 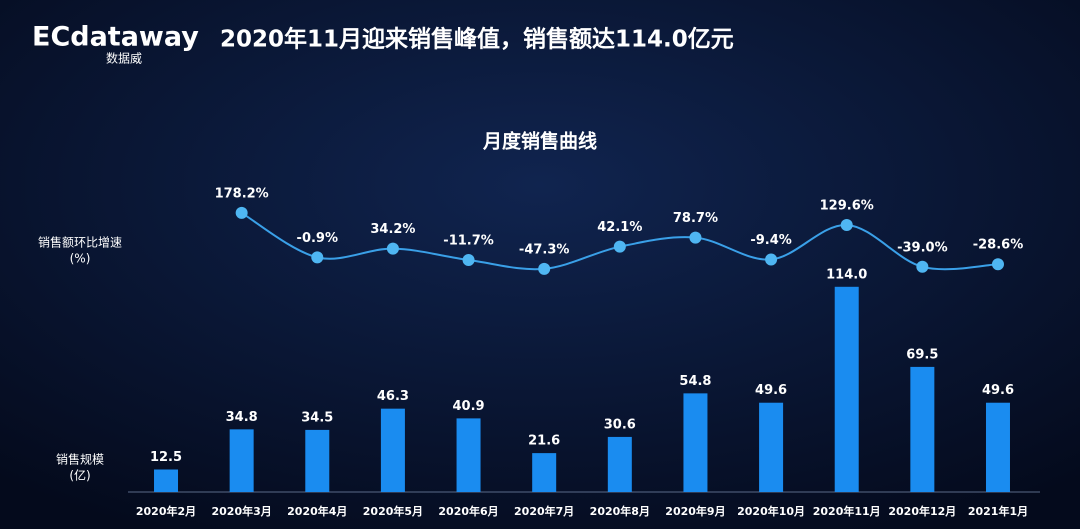 What do you see at coordinates (166, 457) in the screenshot?
I see `data-label: 12.5` at bounding box center [166, 457].